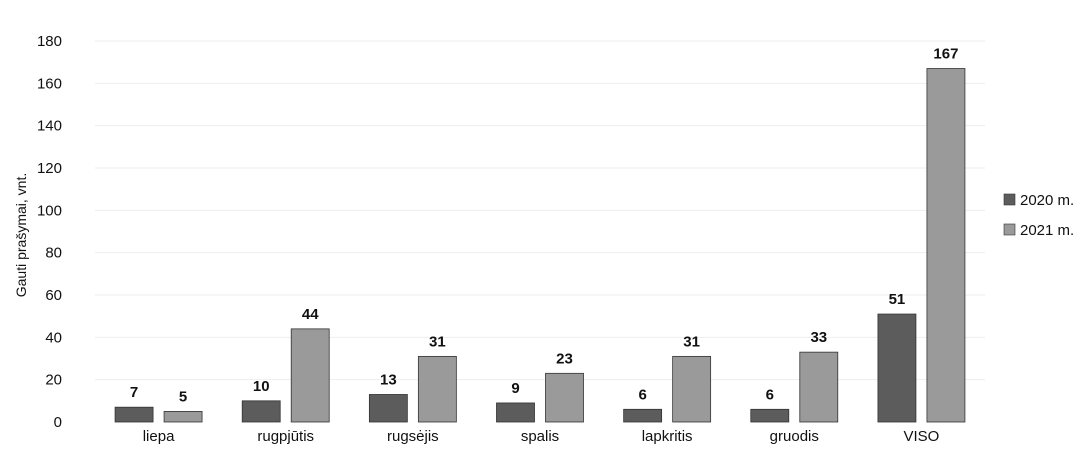  What do you see at coordinates (285, 436) in the screenshot?
I see `x-category-label: rugpjūtis` at bounding box center [285, 436].